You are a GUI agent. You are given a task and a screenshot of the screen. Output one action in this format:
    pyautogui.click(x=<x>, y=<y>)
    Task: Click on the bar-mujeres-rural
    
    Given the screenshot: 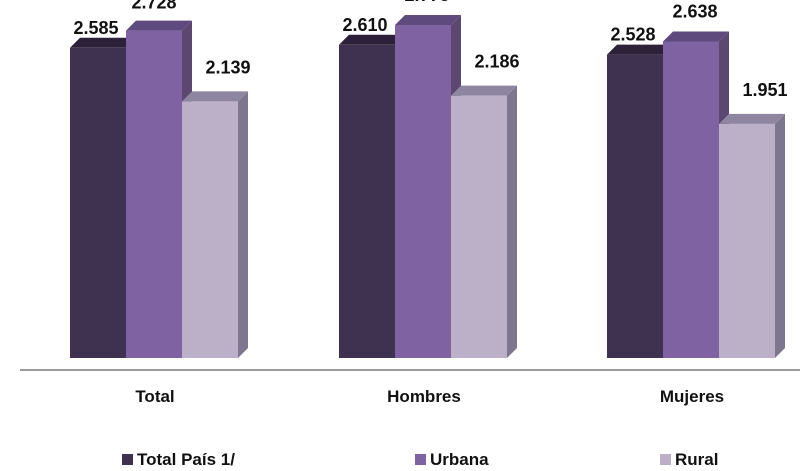 What is the action you would take?
    pyautogui.click(x=752, y=235)
    